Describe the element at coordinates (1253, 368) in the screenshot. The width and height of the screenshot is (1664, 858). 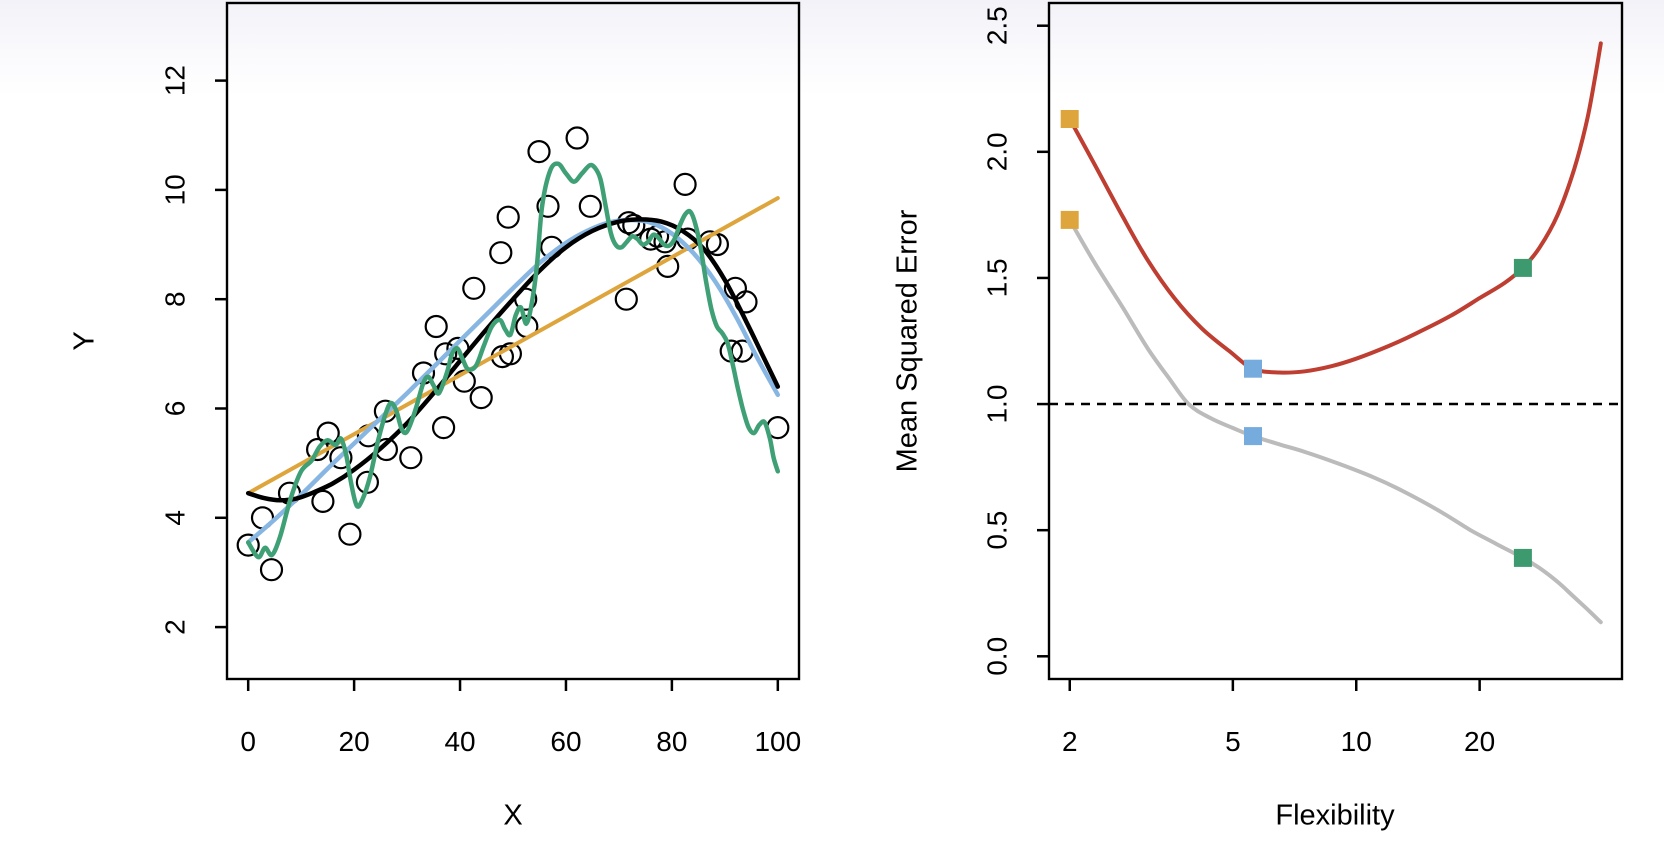
I see `smoothing-spline-test-mse-marker` at that location.